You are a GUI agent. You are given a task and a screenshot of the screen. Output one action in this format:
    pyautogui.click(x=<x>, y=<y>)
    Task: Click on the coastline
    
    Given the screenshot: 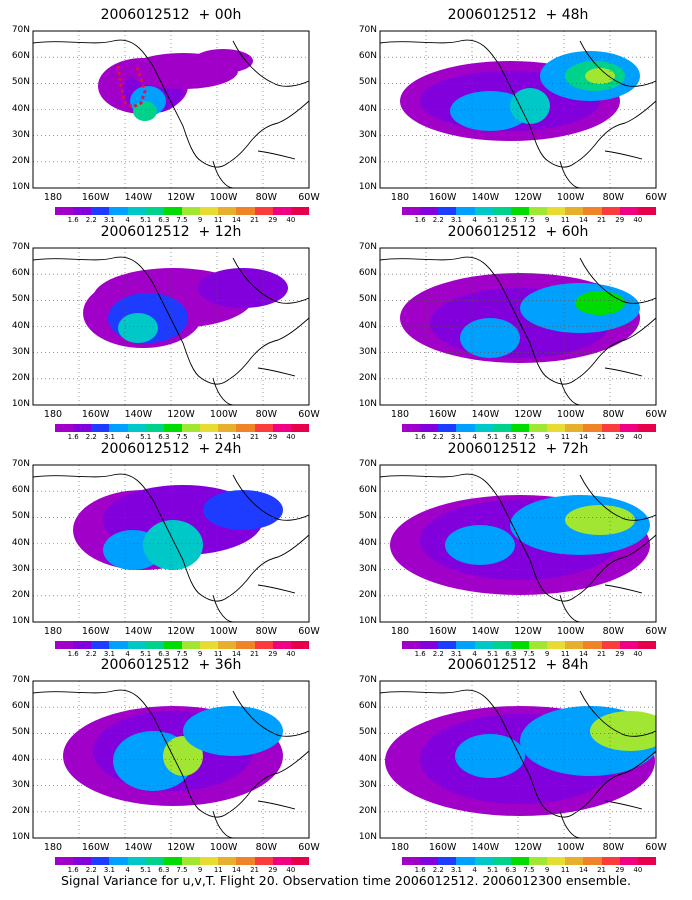 What is the action you would take?
    pyautogui.click(x=518, y=330)
    